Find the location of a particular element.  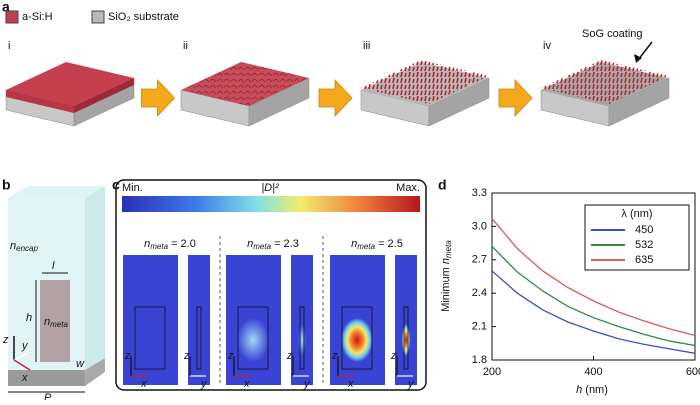

legend-title: λ (nm) is located at coordinates (636, 214).